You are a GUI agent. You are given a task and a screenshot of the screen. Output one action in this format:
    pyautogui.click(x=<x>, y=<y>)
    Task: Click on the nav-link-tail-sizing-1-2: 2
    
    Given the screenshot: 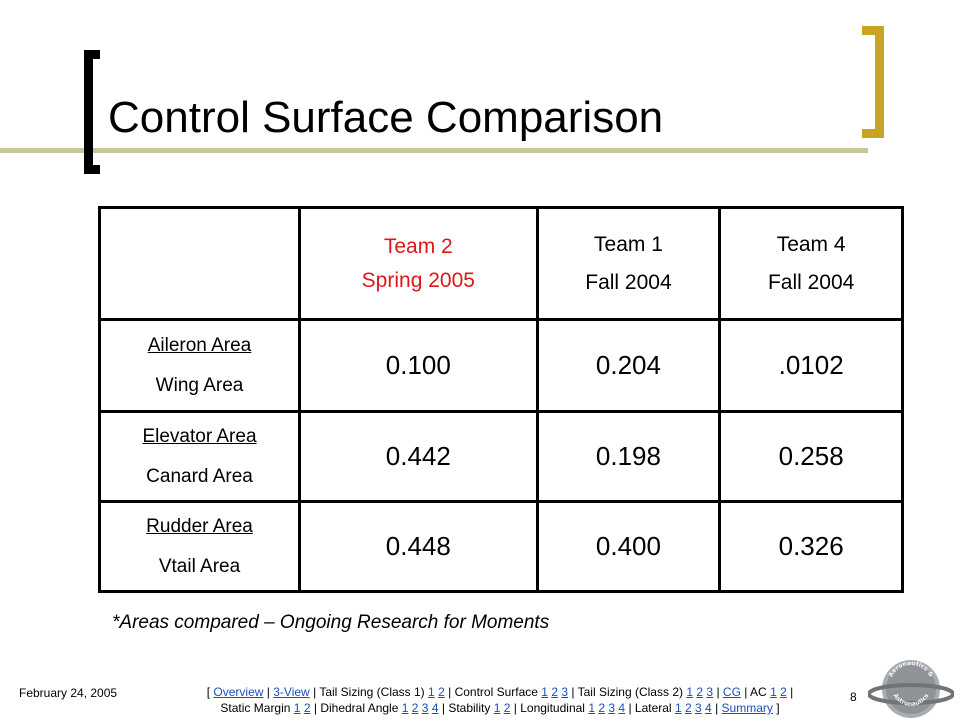 What is the action you would take?
    pyautogui.click(x=441, y=692)
    